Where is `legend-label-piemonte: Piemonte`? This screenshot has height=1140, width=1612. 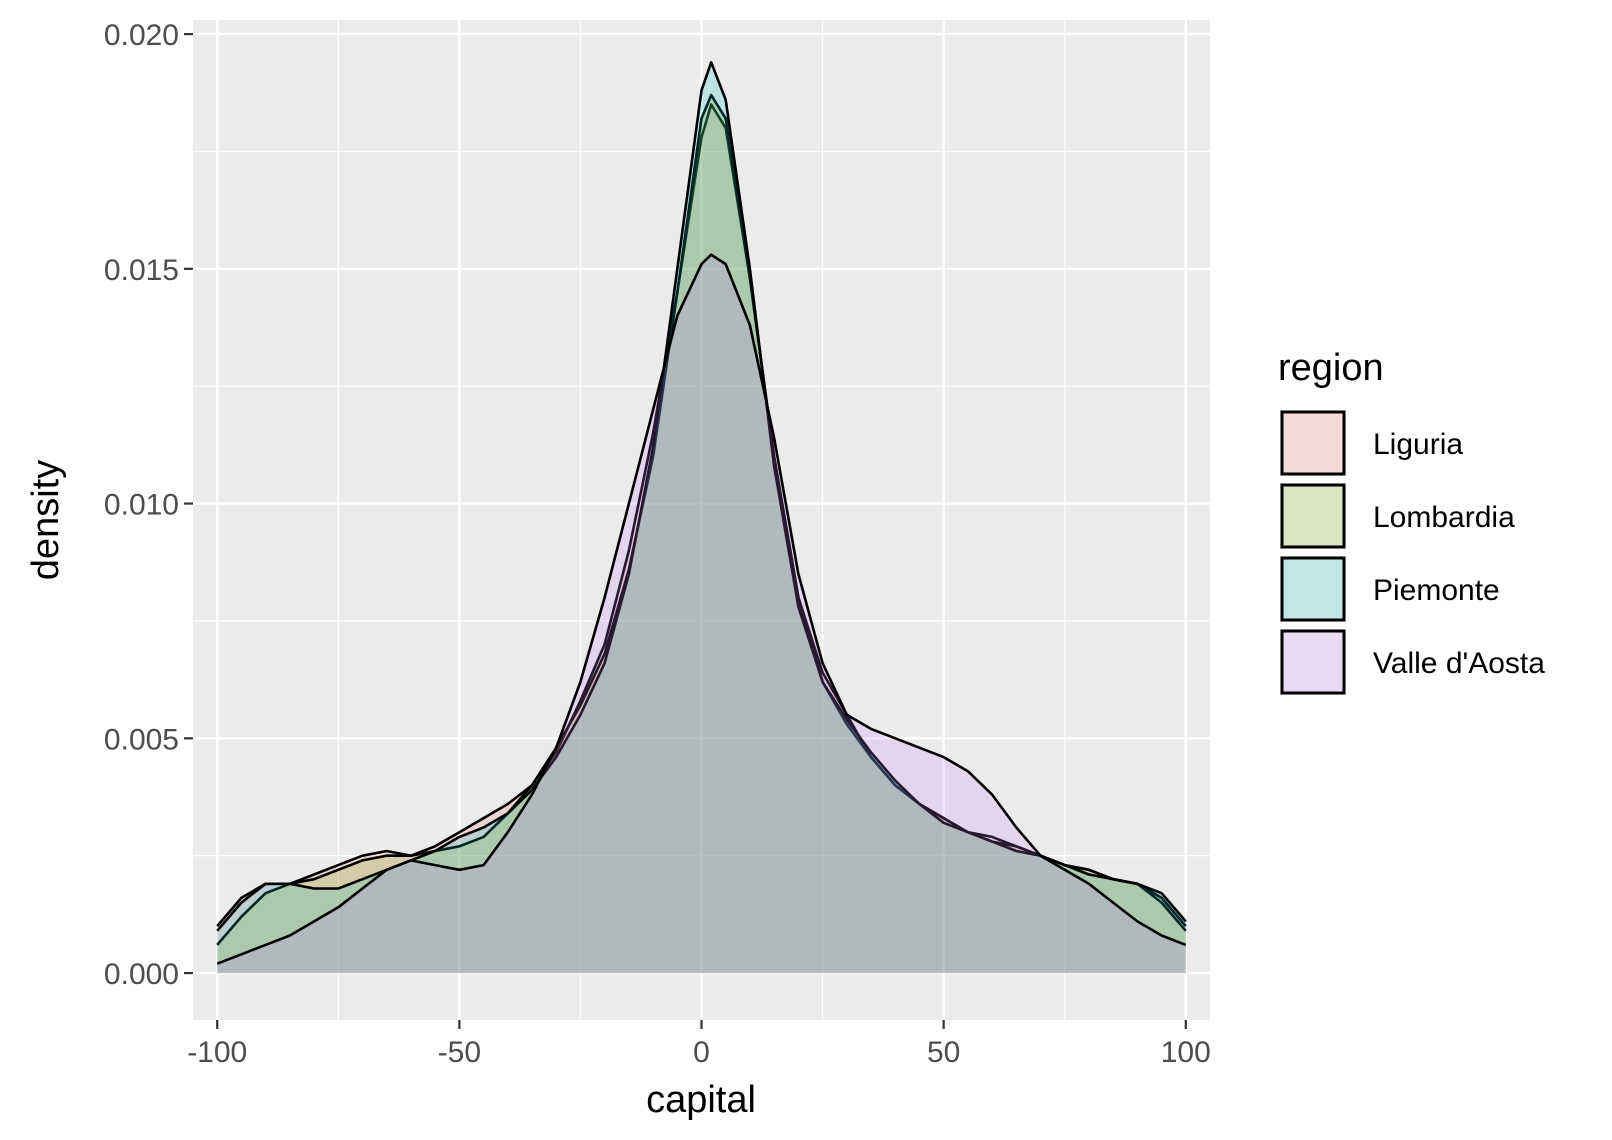 legend-label-piemonte: Piemonte is located at coordinates (1436, 590).